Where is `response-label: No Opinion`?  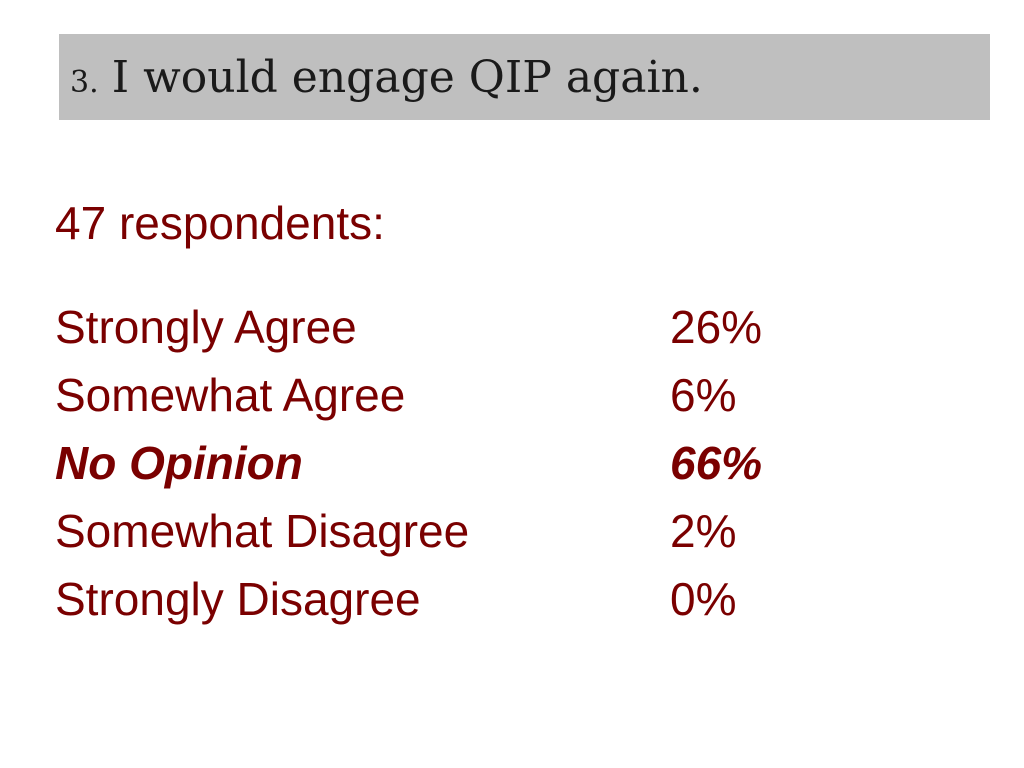 response-label: No Opinion is located at coordinates (179, 463).